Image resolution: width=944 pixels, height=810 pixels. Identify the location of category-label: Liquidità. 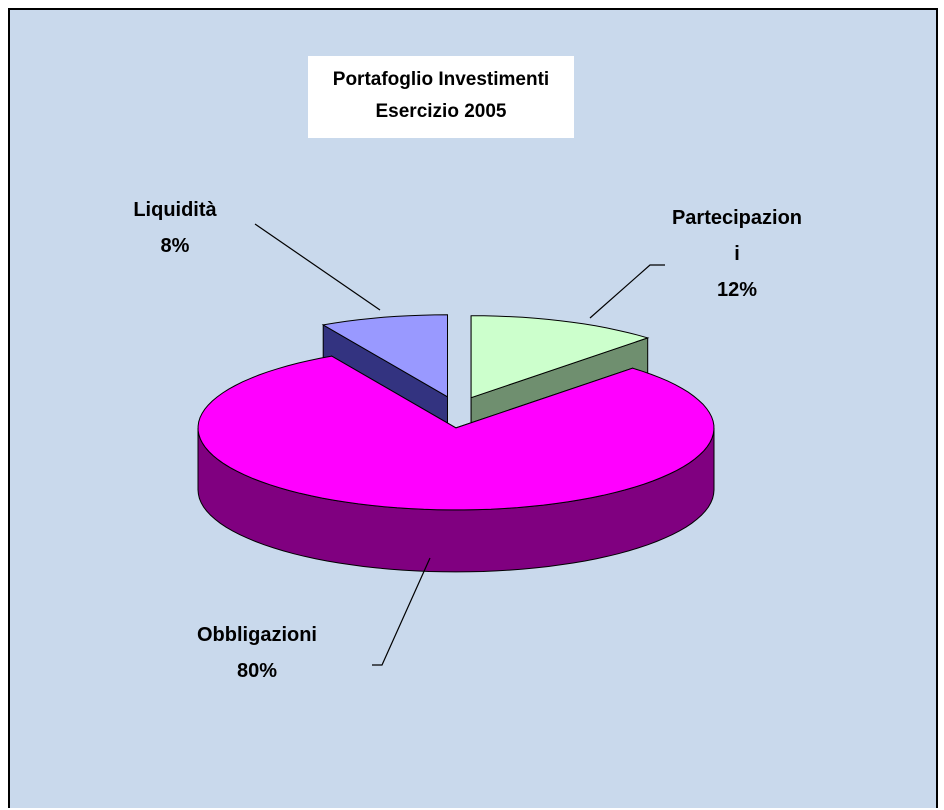
(175, 210).